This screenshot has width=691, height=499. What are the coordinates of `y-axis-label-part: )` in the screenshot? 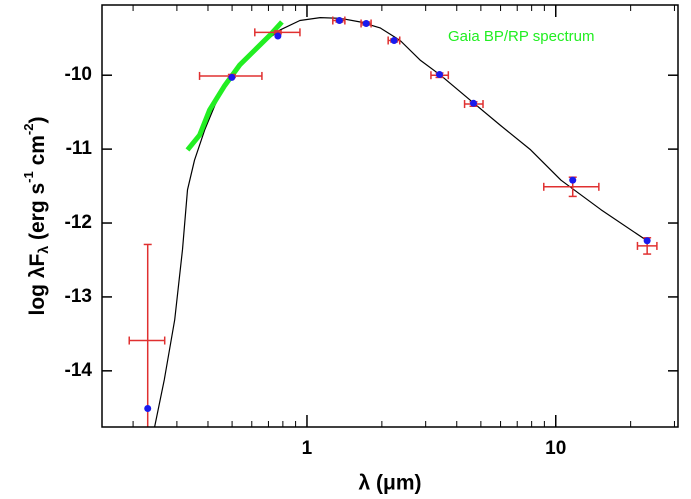 It's located at (37, 120).